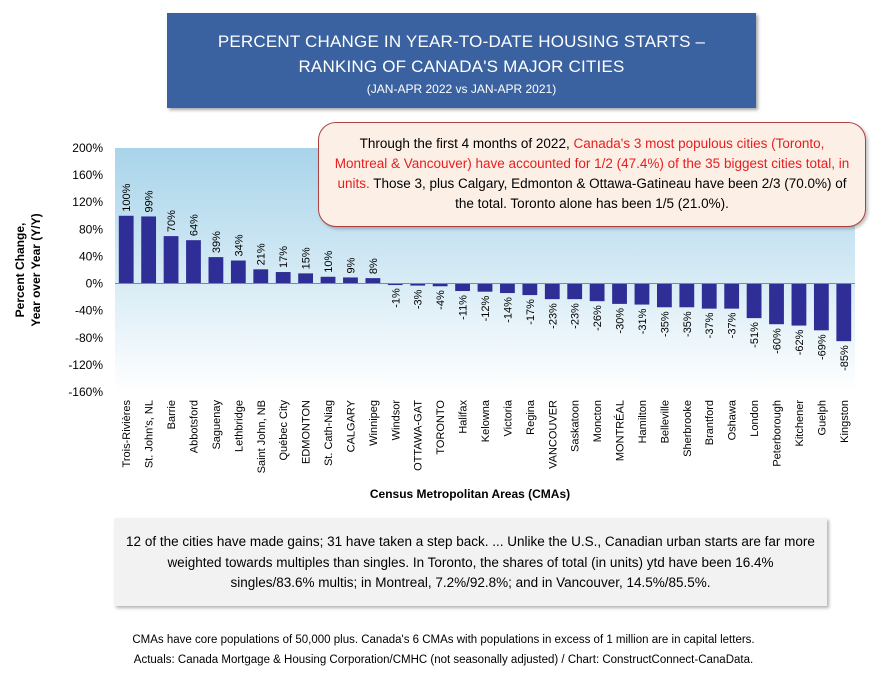  What do you see at coordinates (150, 201) in the screenshot?
I see `data-label: 99%` at bounding box center [150, 201].